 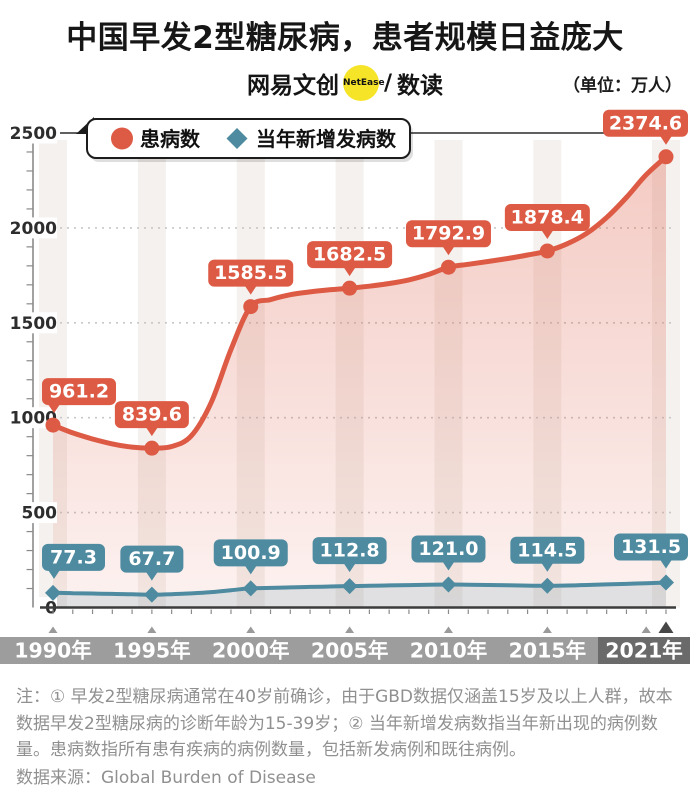 I want to click on value-callout: 121.0, so click(x=448, y=553).